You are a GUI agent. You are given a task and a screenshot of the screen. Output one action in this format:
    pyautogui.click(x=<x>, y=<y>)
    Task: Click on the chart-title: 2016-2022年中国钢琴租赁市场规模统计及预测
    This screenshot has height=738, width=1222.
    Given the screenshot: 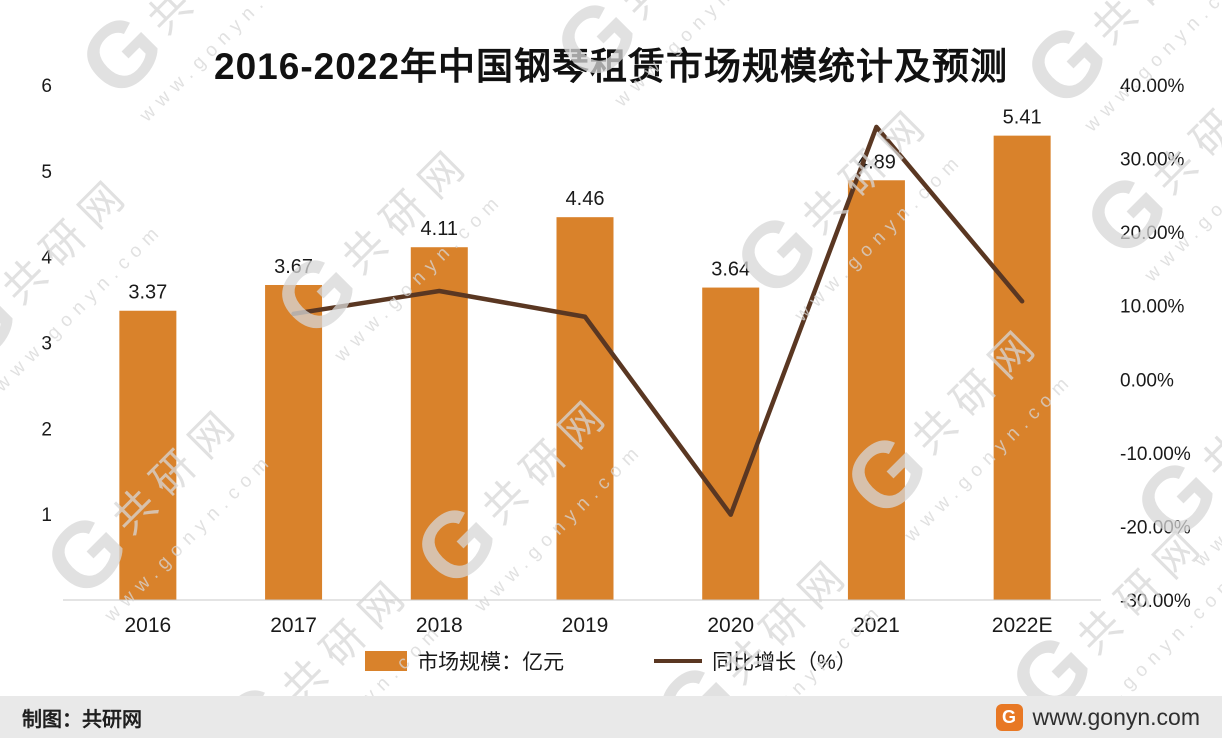 What is the action you would take?
    pyautogui.click(x=611, y=66)
    